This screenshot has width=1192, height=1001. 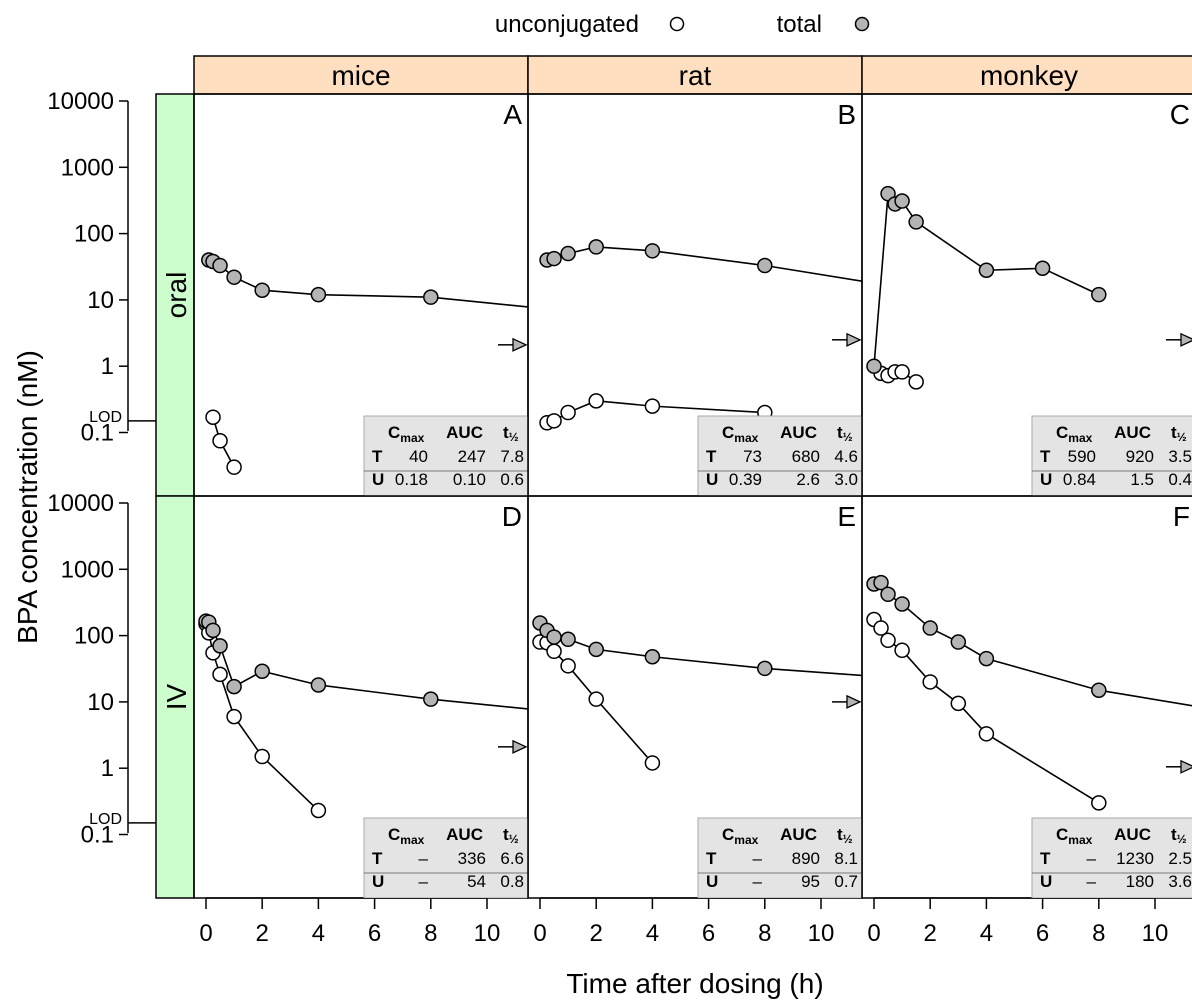 I want to click on panel-letter: C, so click(x=1180, y=114).